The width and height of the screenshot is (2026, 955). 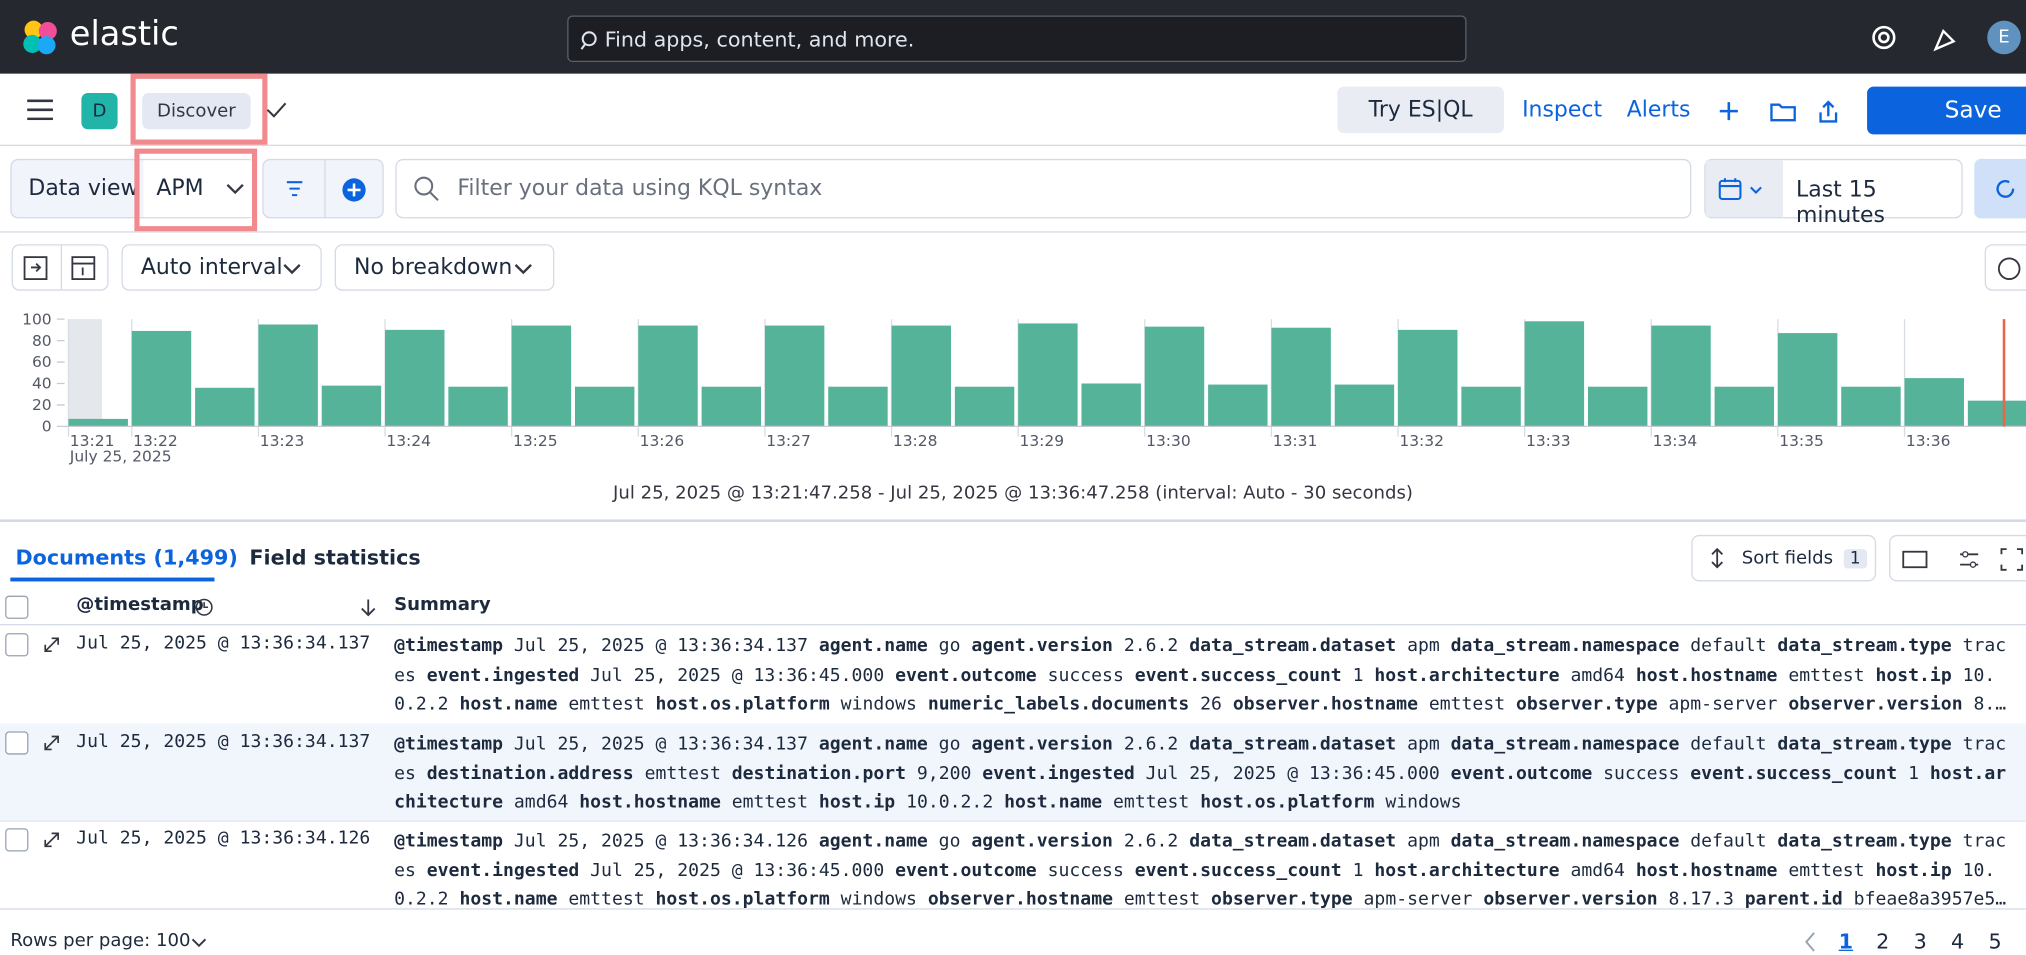 I want to click on interval-select: Auto interval, so click(x=221, y=267).